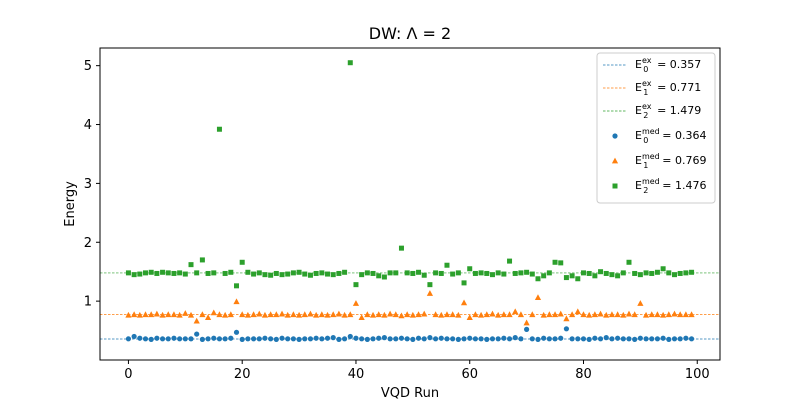 The height and width of the screenshot is (405, 800). Describe the element at coordinates (647, 60) in the screenshot. I see `legend-label-ref-0-part: ex` at that location.